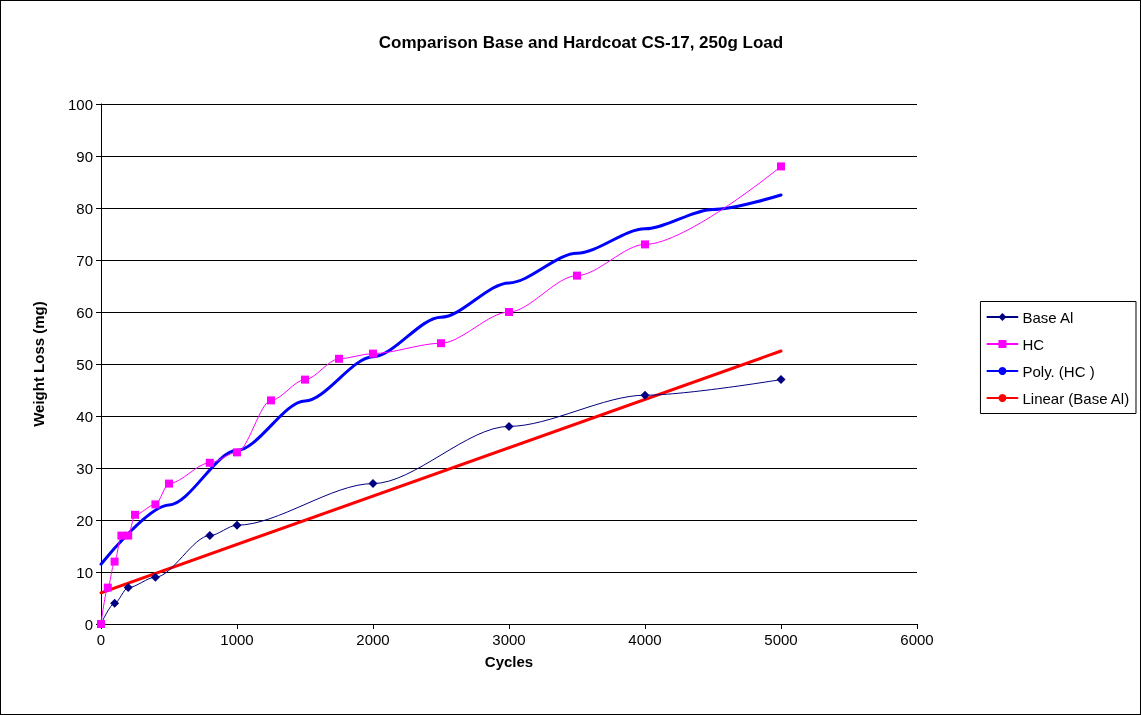 Image resolution: width=1141 pixels, height=715 pixels. Describe the element at coordinates (84, 260) in the screenshot. I see `y-tick-label: 70` at that location.